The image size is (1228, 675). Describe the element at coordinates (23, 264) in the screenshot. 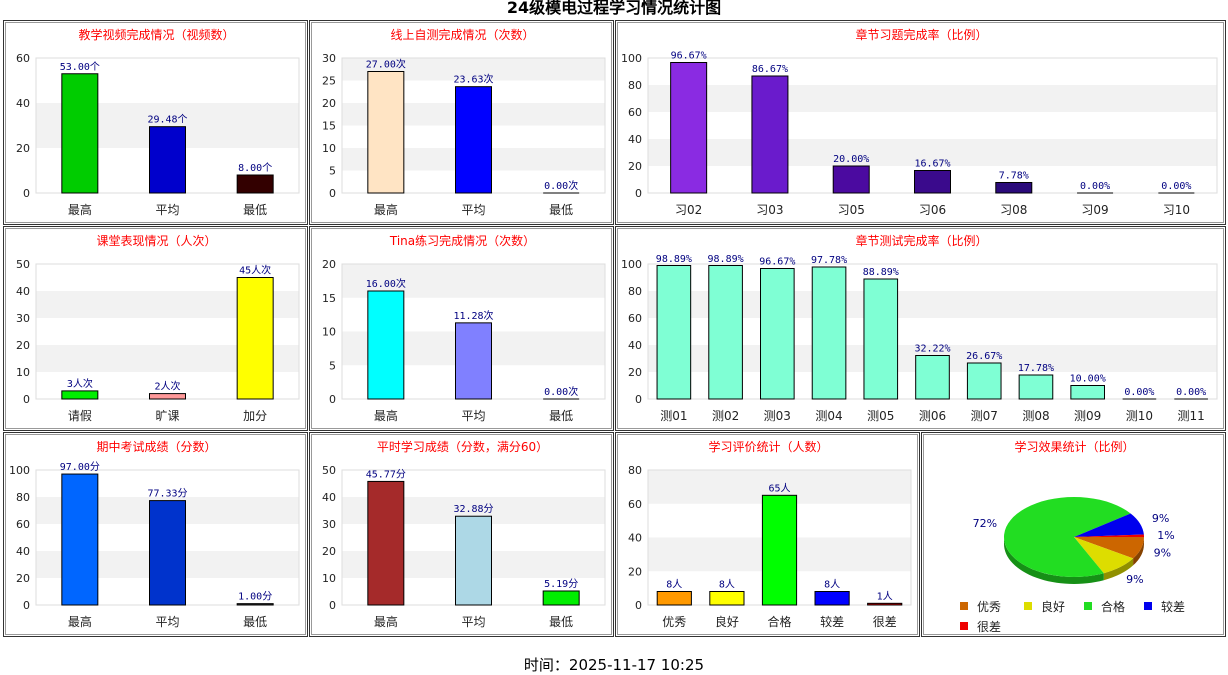

I see `y-tick-label: 50` at that location.